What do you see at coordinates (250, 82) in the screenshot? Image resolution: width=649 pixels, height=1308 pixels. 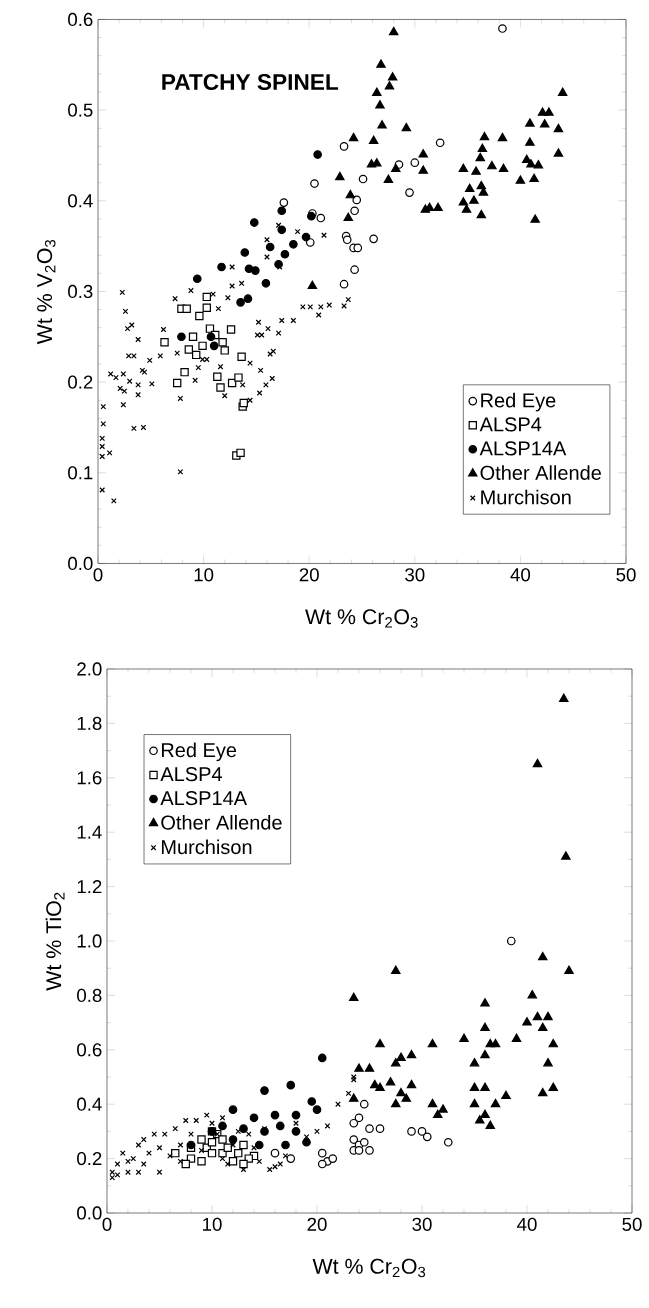 I see `text: PATCHY SPINEL` at bounding box center [250, 82].